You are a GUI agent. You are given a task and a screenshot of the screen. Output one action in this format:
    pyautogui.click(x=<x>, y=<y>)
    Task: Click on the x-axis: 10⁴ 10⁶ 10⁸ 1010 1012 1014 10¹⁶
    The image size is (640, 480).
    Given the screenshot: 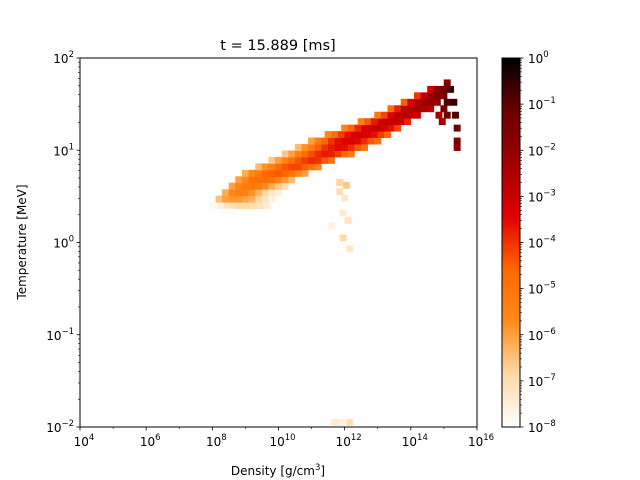 What is the action you would take?
    pyautogui.click(x=284, y=438)
    